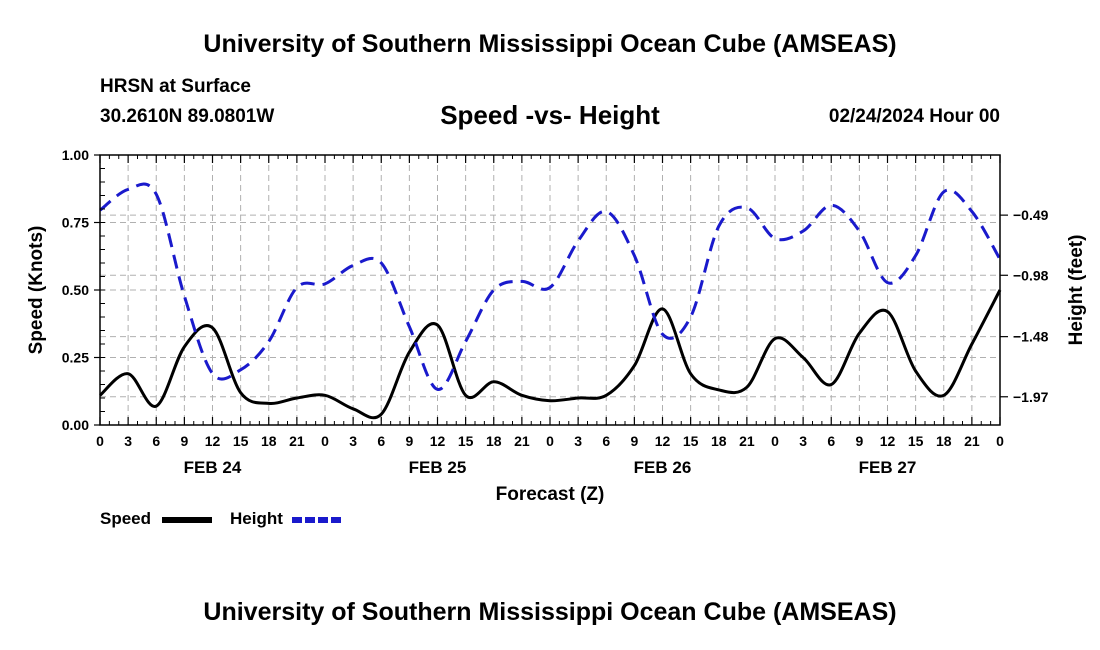 The image size is (1100, 650). Describe the element at coordinates (75, 425) in the screenshot. I see `y-tick-label: 0.00` at that location.